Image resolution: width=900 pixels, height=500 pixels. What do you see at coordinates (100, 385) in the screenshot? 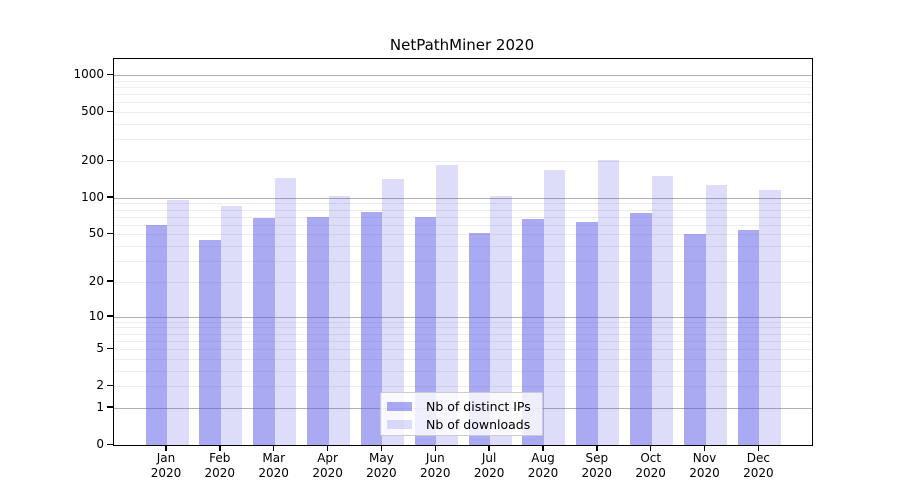
I see `y-tick-label-2: 2` at bounding box center [100, 385].